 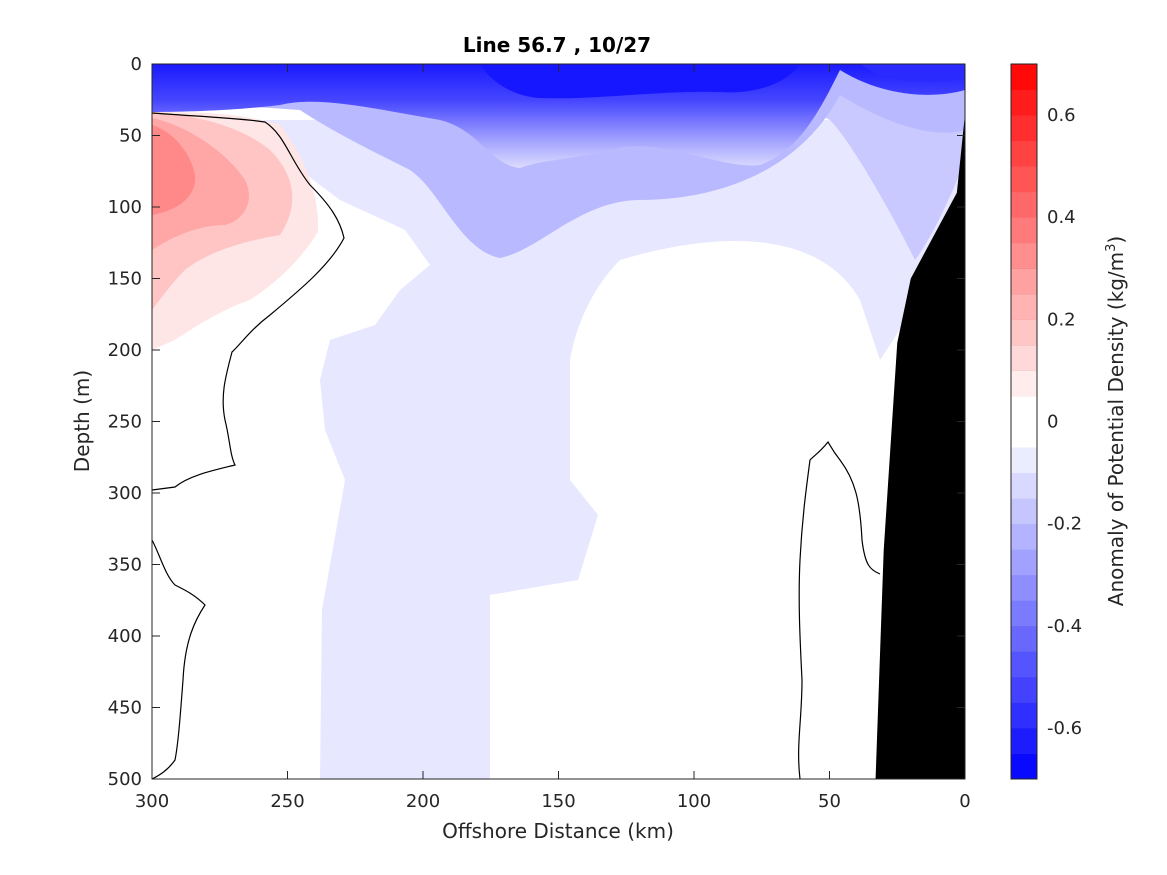 I want to click on bathymetry-shelf, so click(x=920, y=446).